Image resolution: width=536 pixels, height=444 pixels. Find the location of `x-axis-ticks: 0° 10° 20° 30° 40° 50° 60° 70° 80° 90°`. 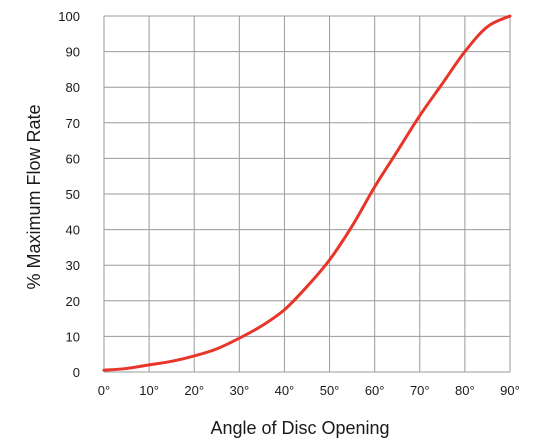

x-axis-ticks: 0° 10° 20° 30° 40° 50° 60° 70° 80° 90° is located at coordinates (309, 390).